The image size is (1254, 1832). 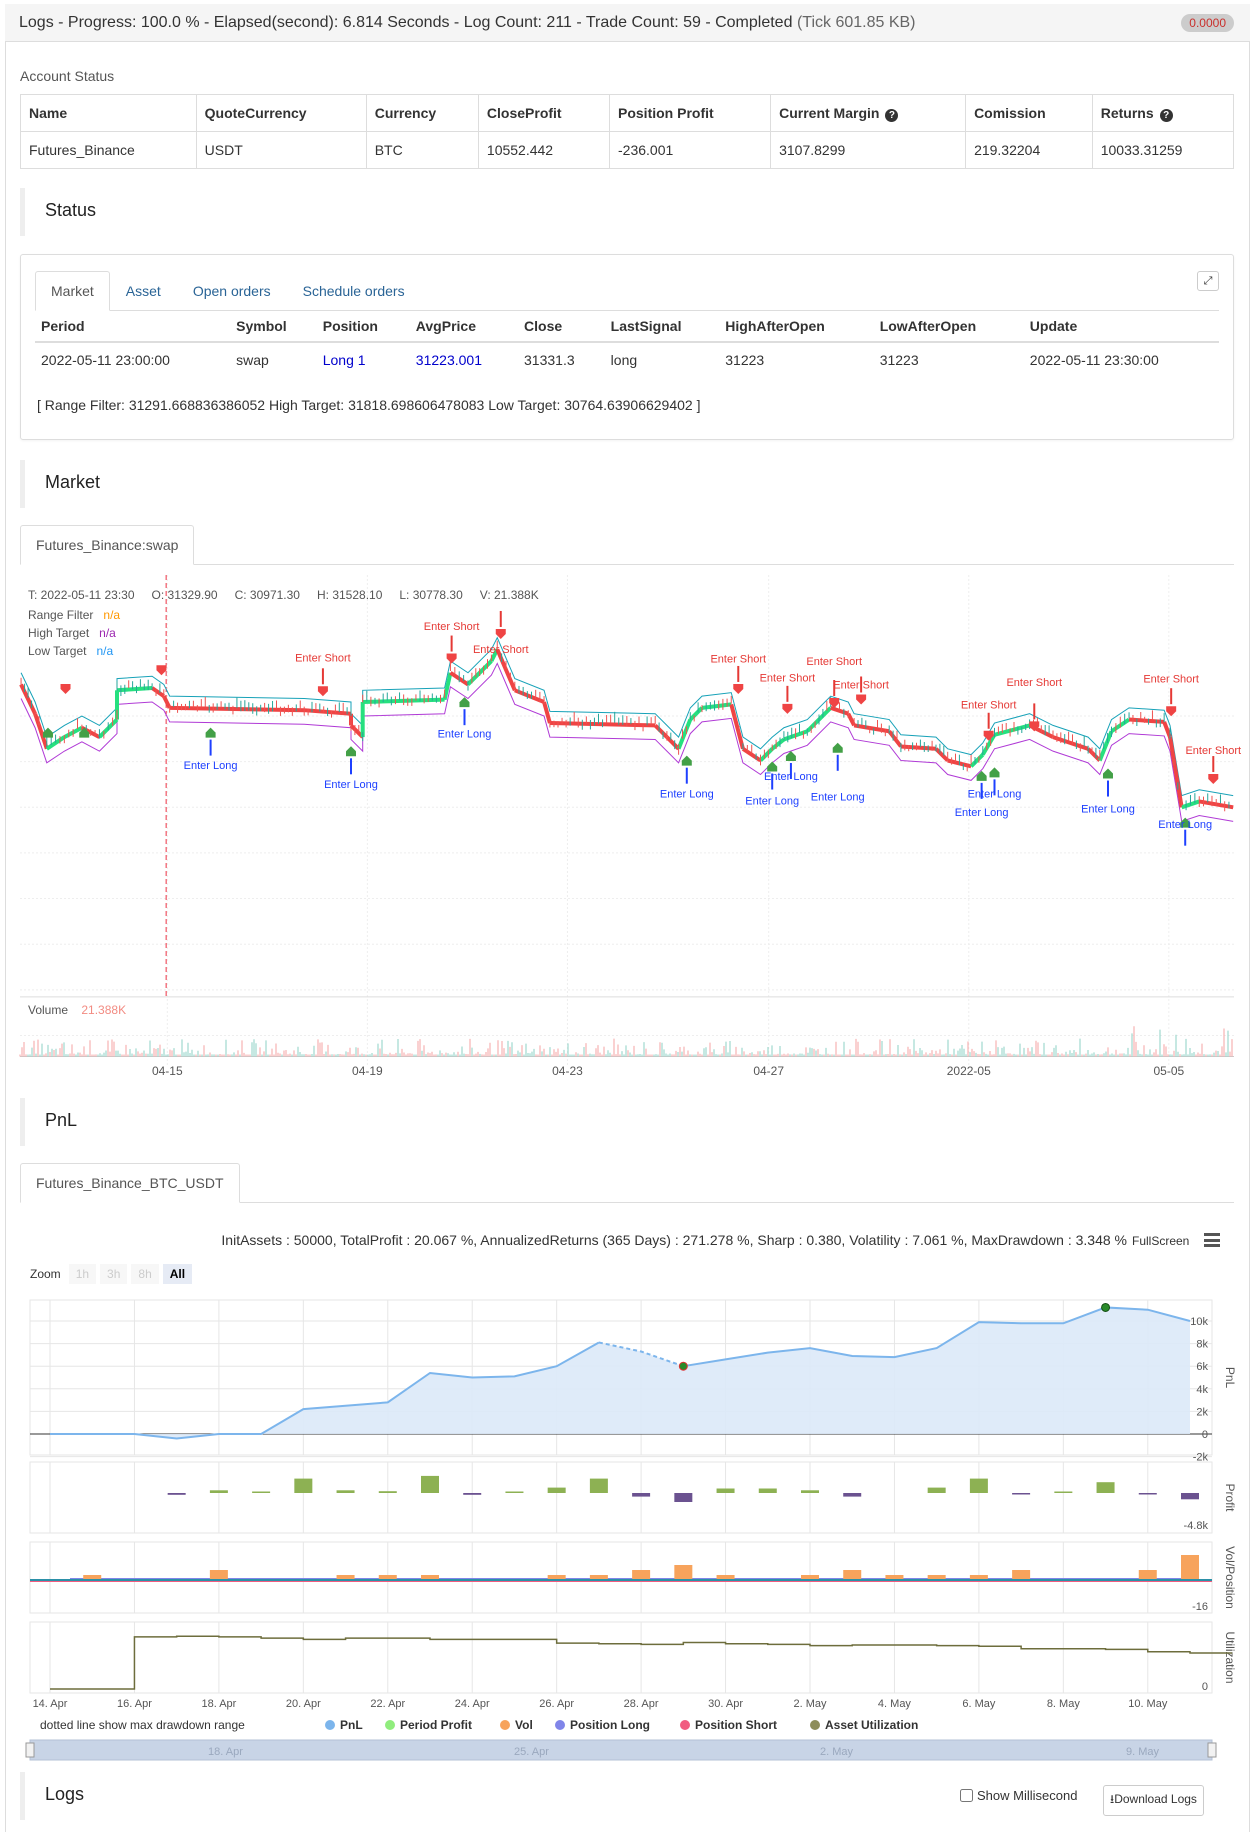 What do you see at coordinates (567, 1071) in the screenshot?
I see `x-tick-label: 04-23` at bounding box center [567, 1071].